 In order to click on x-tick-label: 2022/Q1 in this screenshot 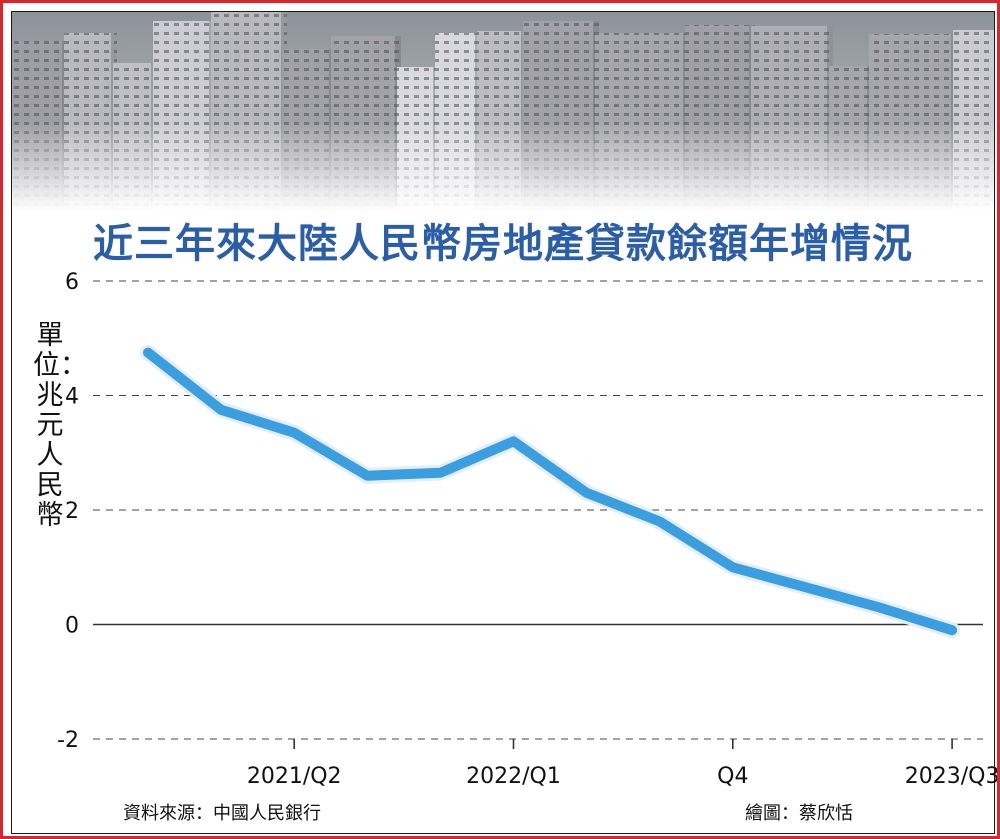, I will do `click(513, 776)`.